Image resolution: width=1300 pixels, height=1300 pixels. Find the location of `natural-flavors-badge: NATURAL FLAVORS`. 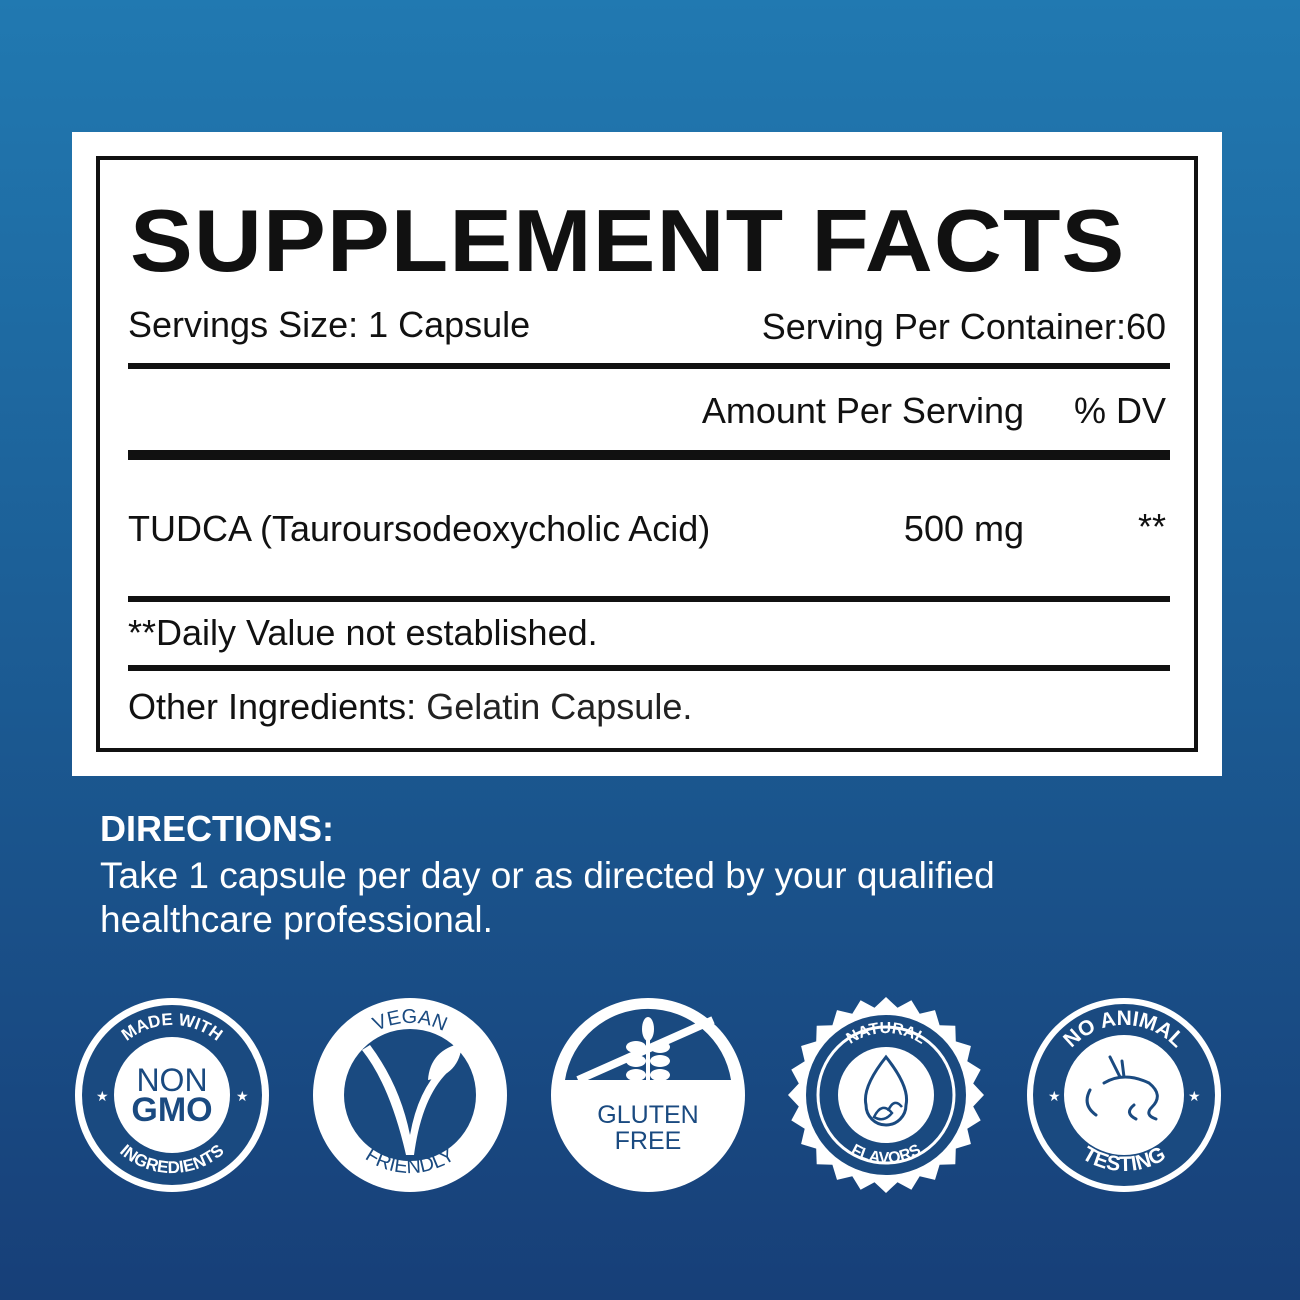

natural-flavors-badge: NATURAL FLAVORS is located at coordinates (886, 1095).